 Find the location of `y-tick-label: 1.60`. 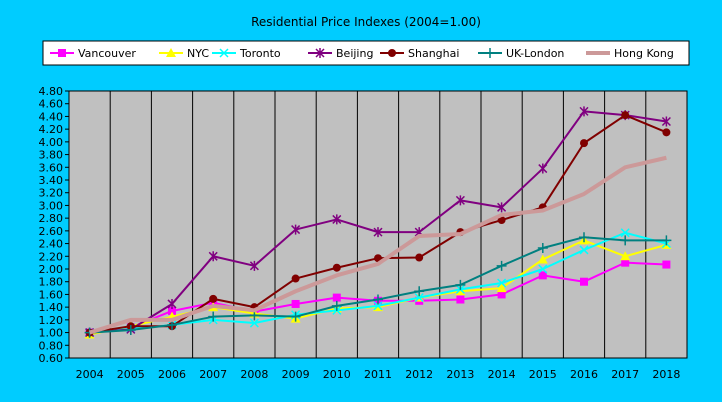

y-tick-label: 1.60 is located at coordinates (51, 294).